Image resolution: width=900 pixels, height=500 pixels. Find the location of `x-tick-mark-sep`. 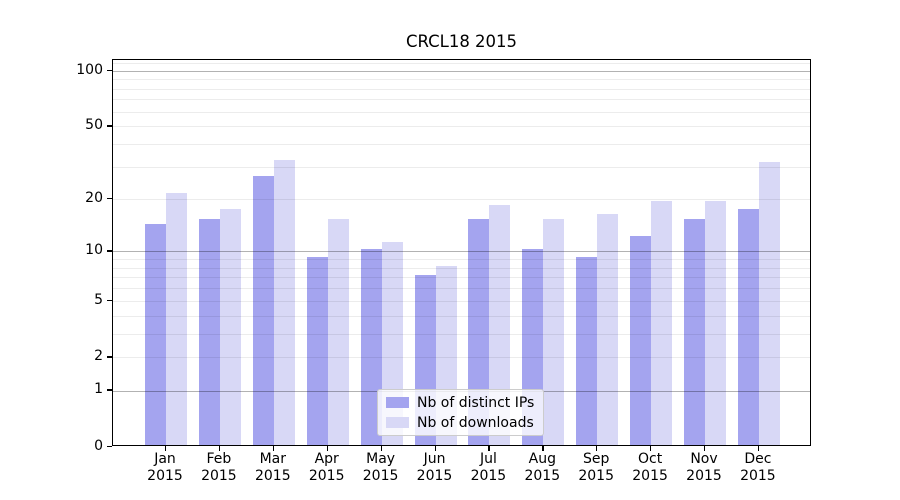

x-tick-mark-sep is located at coordinates (597, 448).